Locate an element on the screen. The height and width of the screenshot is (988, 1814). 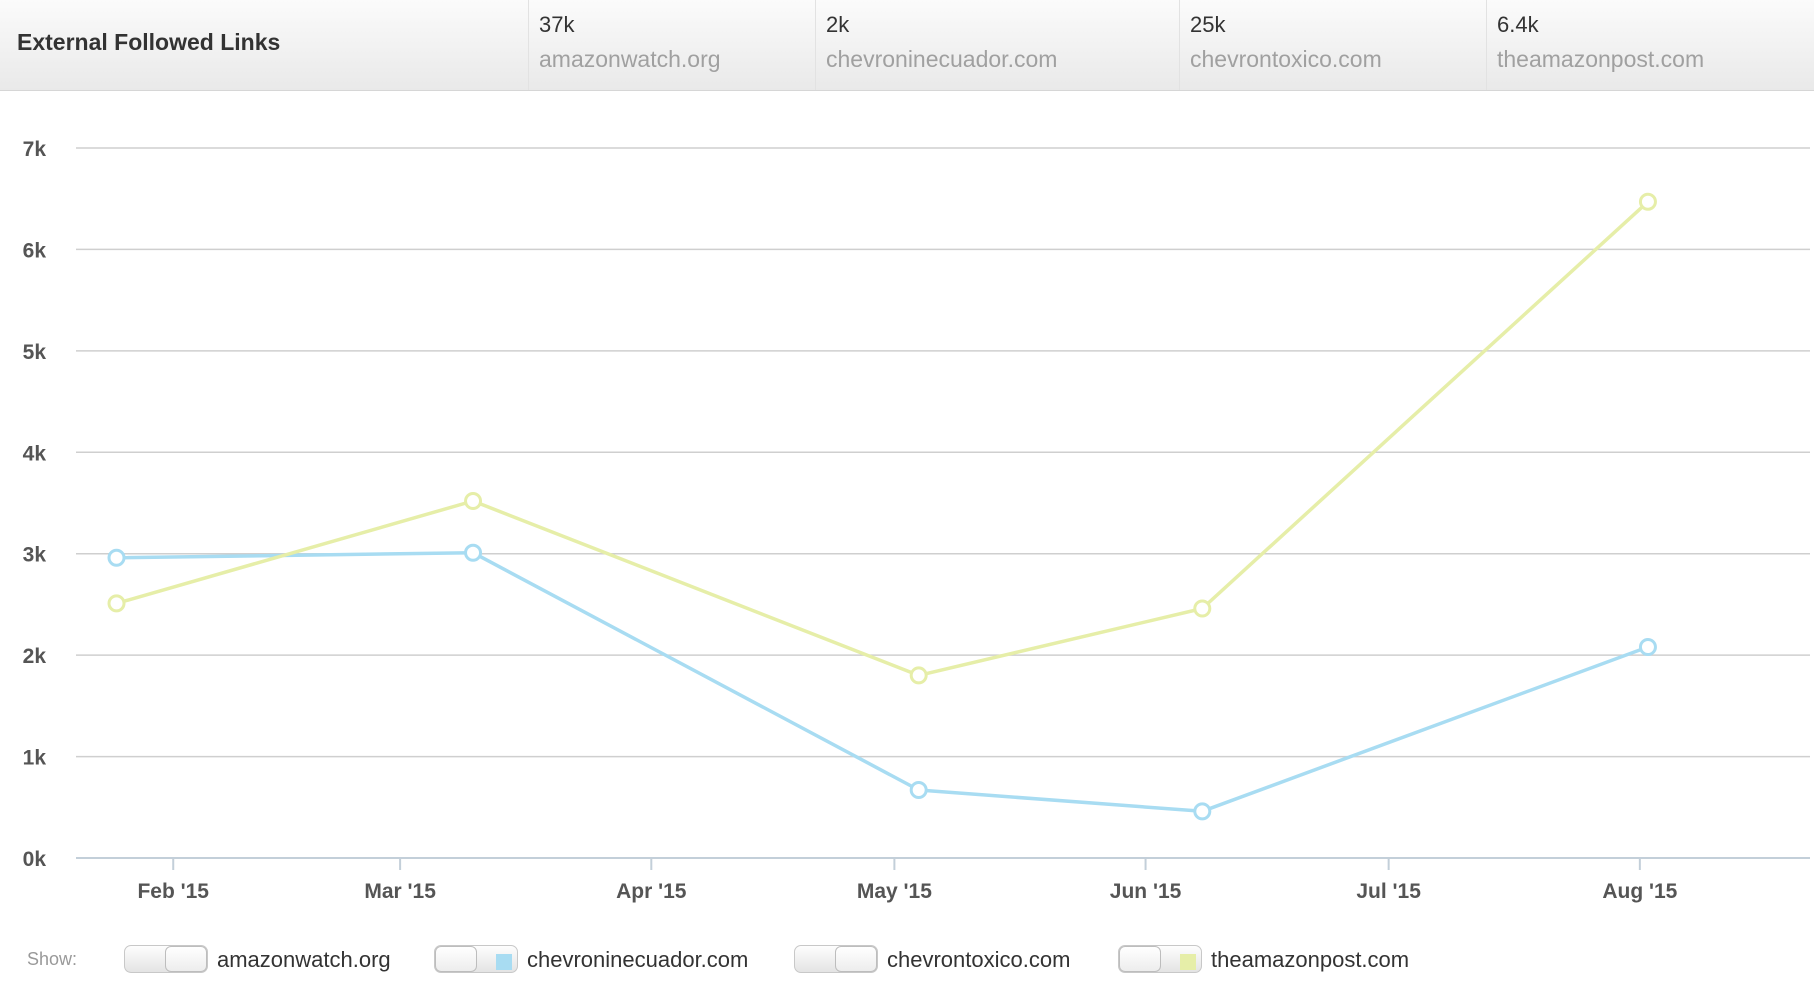
y-tick-label: 4k is located at coordinates (35, 453).